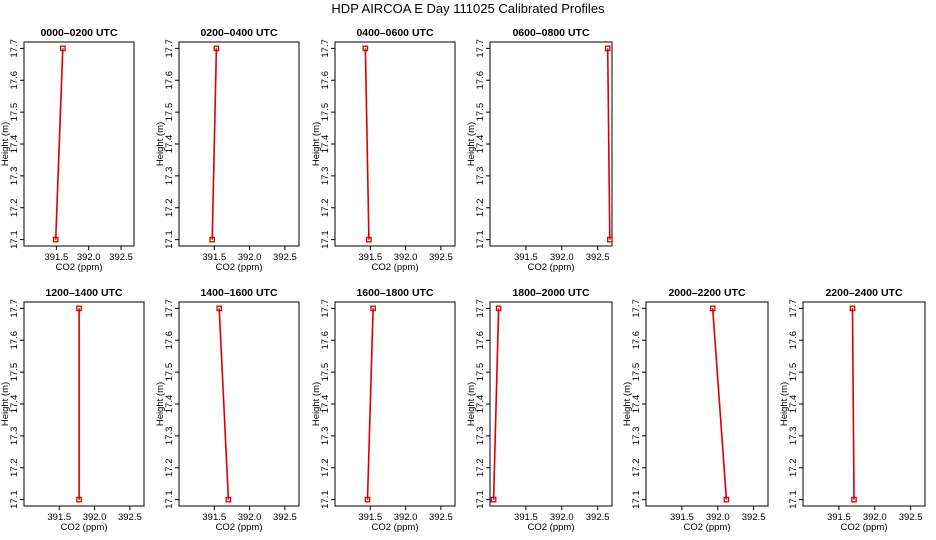  What do you see at coordinates (394, 293) in the screenshot?
I see `panel-title: 1600–1800 UTC` at bounding box center [394, 293].